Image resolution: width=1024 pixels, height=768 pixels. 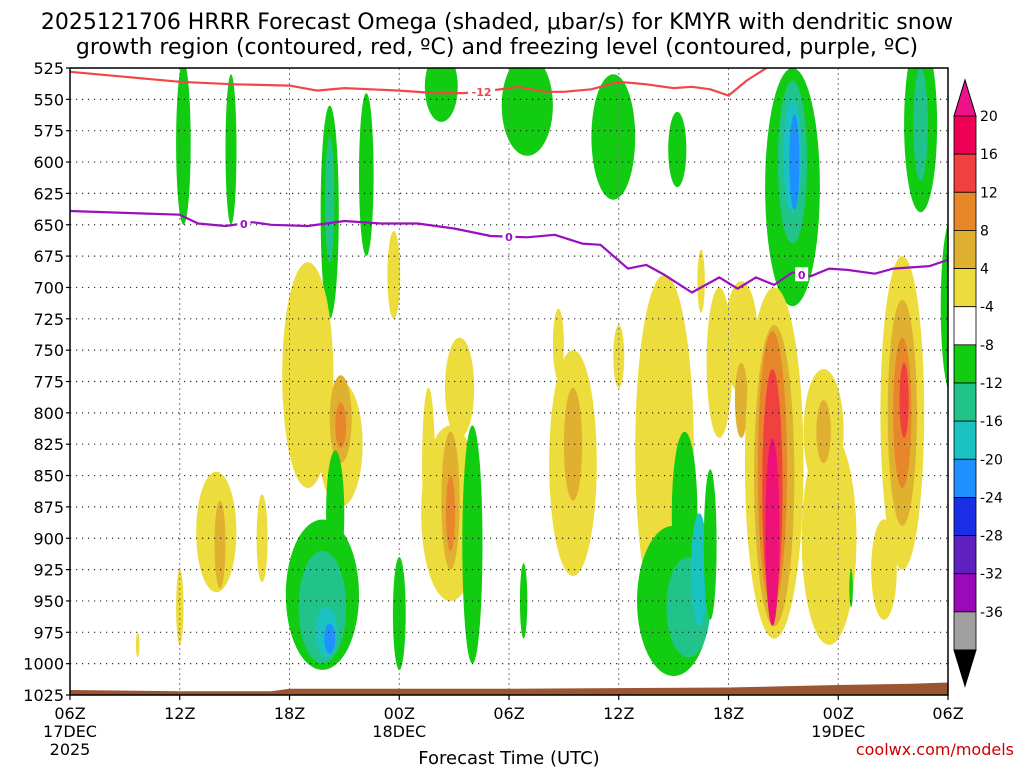 I want to click on x-tick-label-48: 06Z, so click(x=947, y=713).